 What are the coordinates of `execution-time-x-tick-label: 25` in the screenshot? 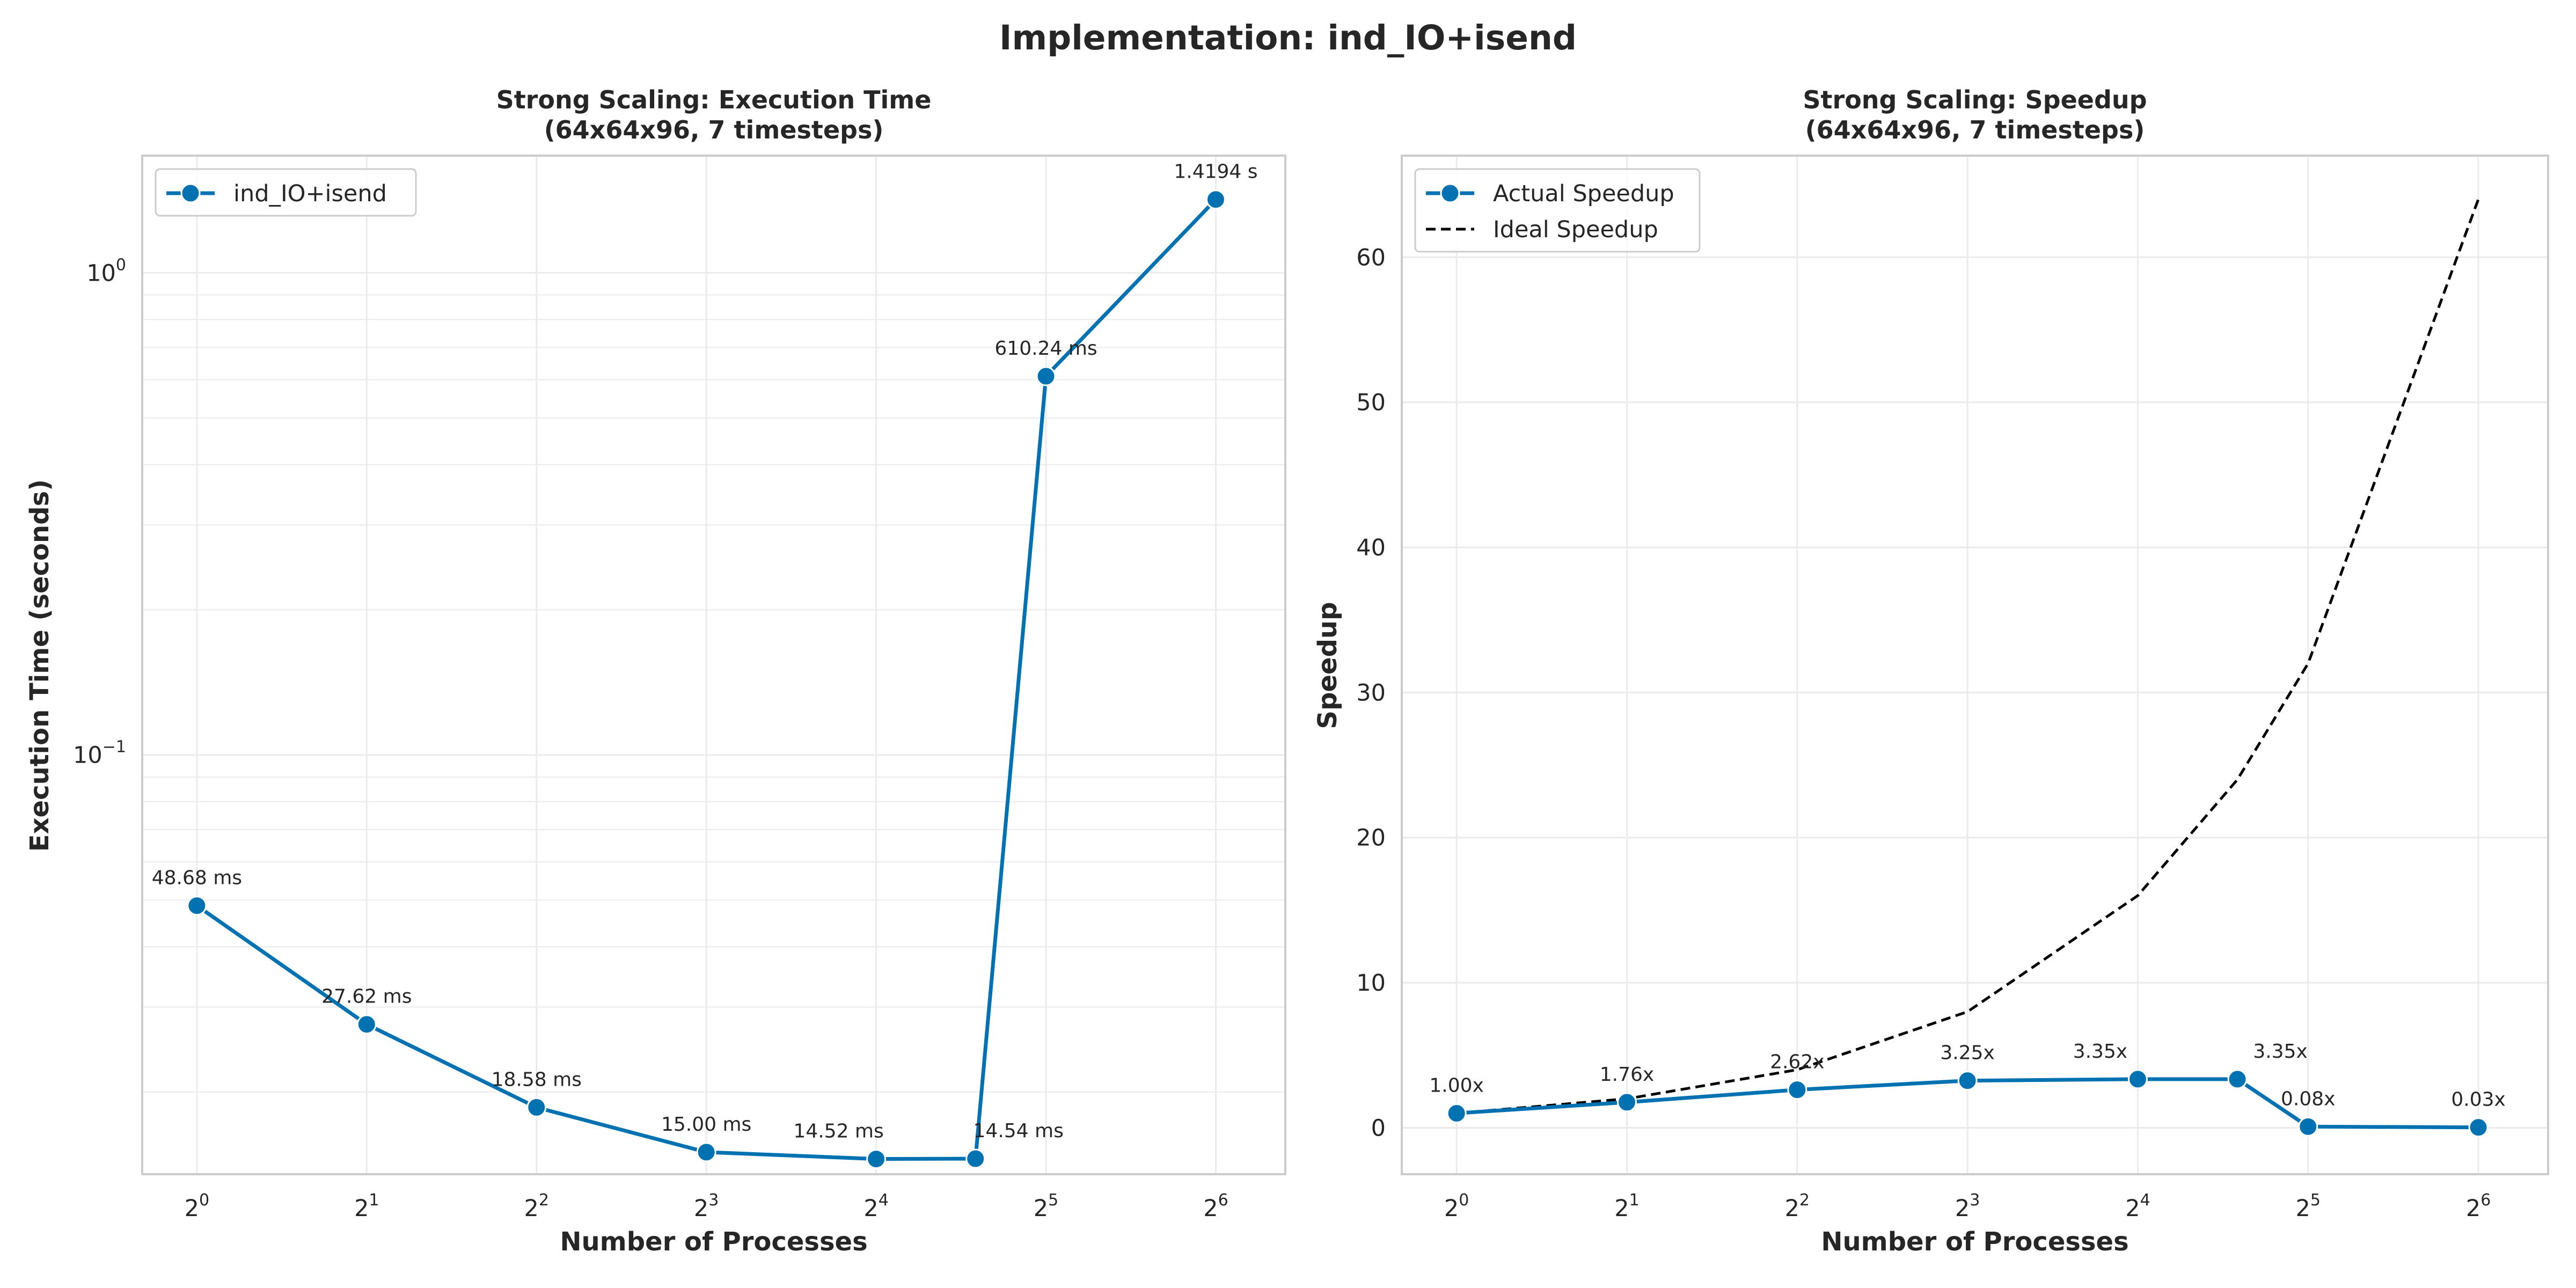 It's located at (1046, 1206).